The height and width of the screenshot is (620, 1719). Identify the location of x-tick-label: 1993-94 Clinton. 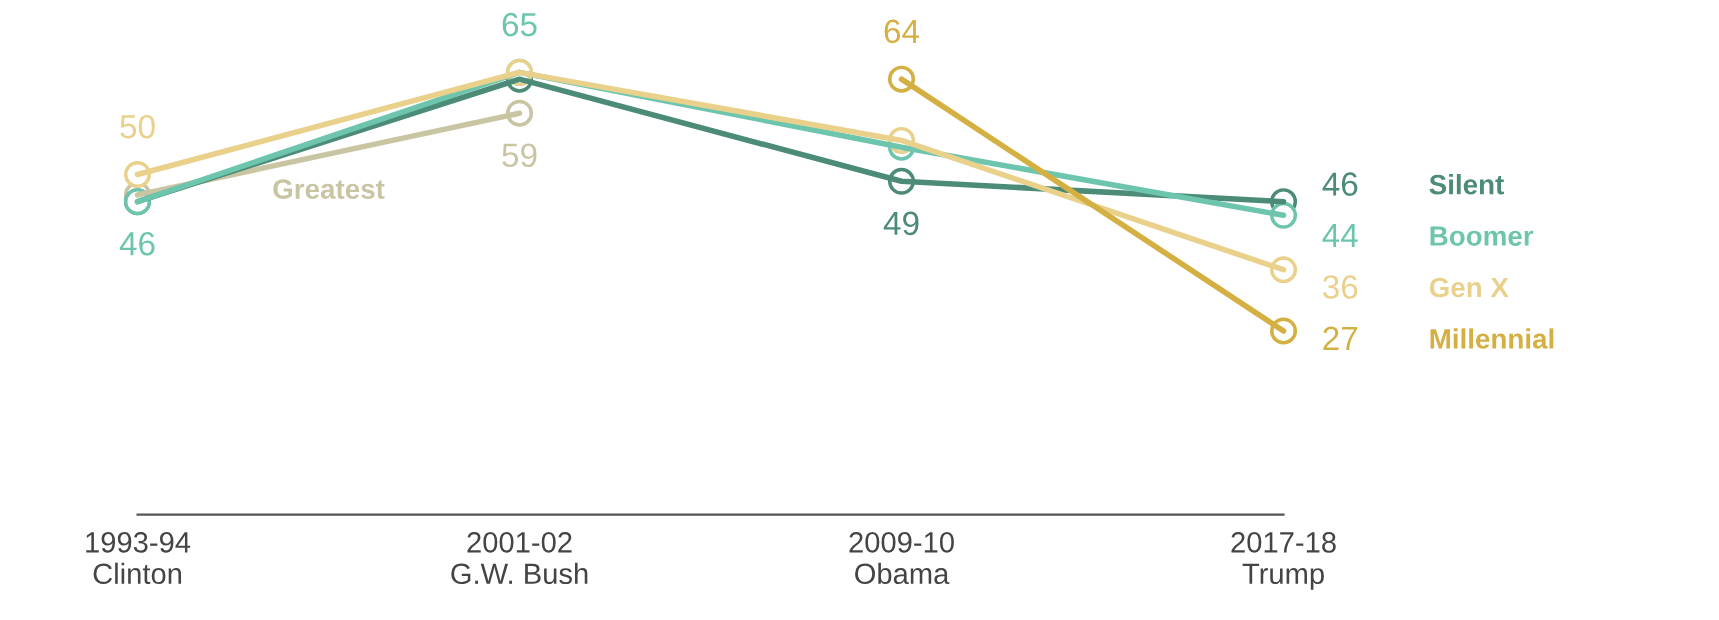
(138, 558).